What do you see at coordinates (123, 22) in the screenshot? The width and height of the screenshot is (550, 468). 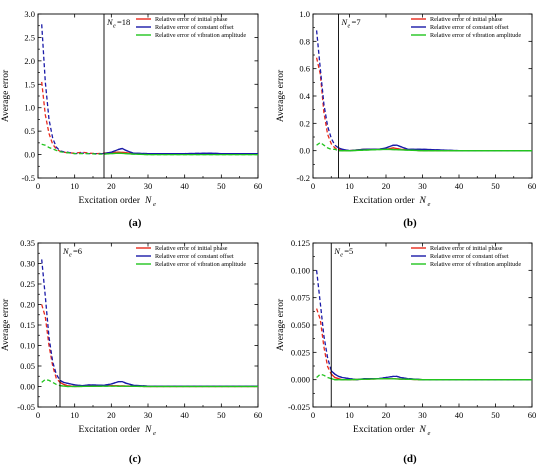 I see `cutoff-label-value: =18` at bounding box center [123, 22].